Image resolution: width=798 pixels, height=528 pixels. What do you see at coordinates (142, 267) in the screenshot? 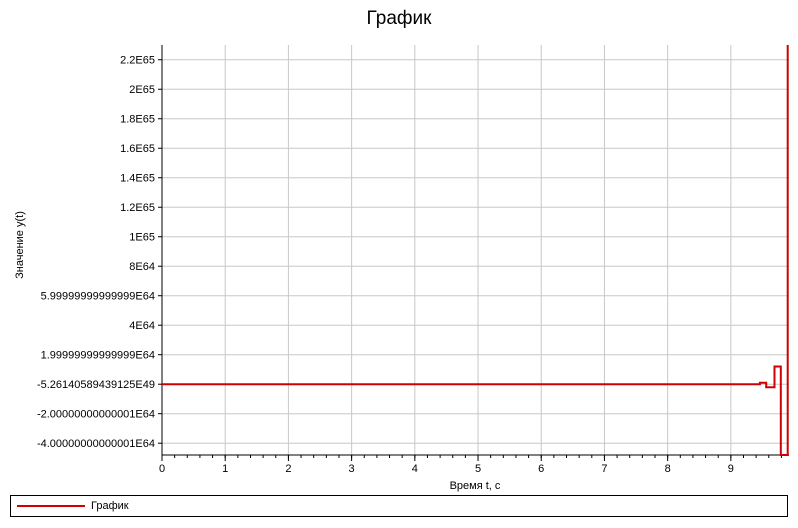
I see `y-tick-label: 8E64` at bounding box center [142, 267].